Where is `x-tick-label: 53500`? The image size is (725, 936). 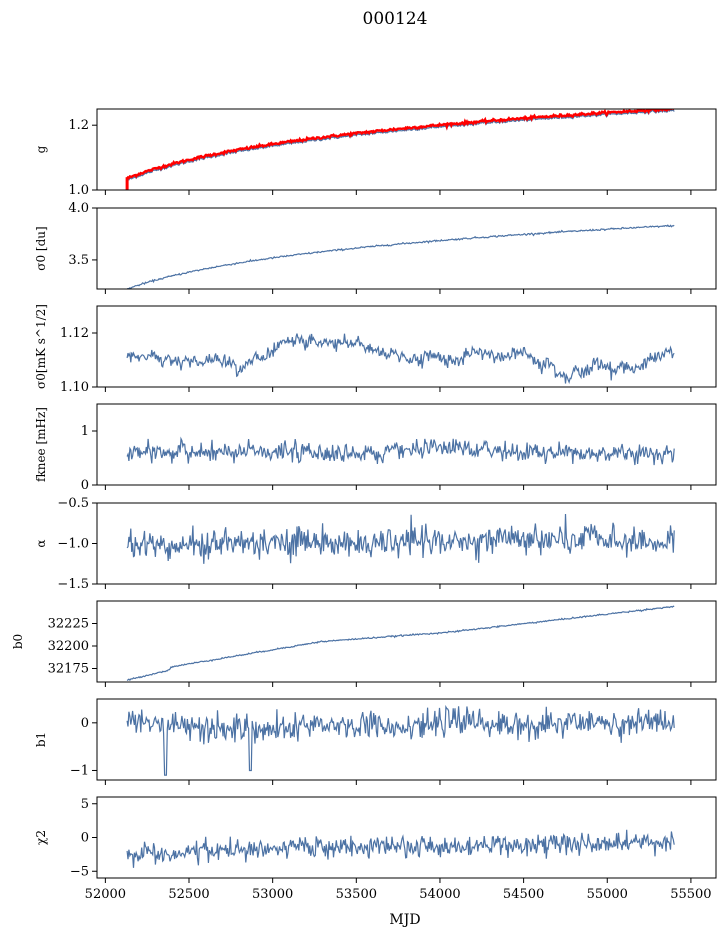 x-tick-label: 53500 is located at coordinates (356, 894).